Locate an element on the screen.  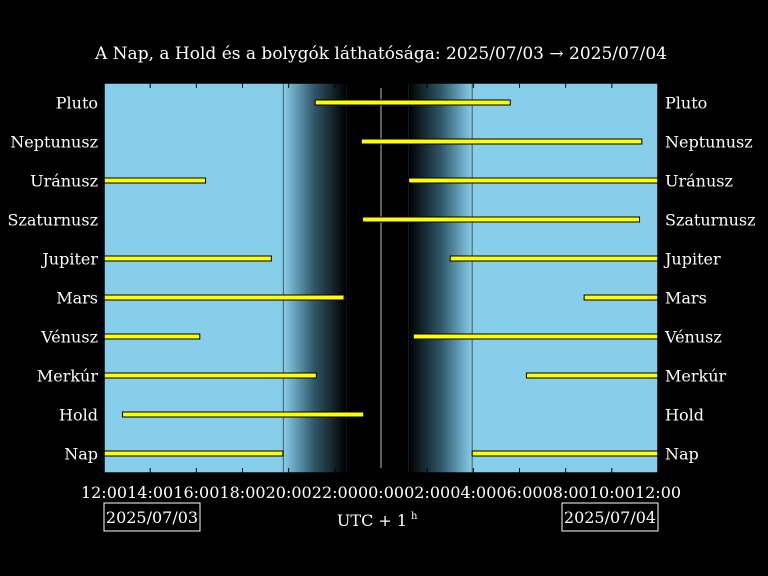
label-right-szaturnusz: Szaturnusz is located at coordinates (710, 220).